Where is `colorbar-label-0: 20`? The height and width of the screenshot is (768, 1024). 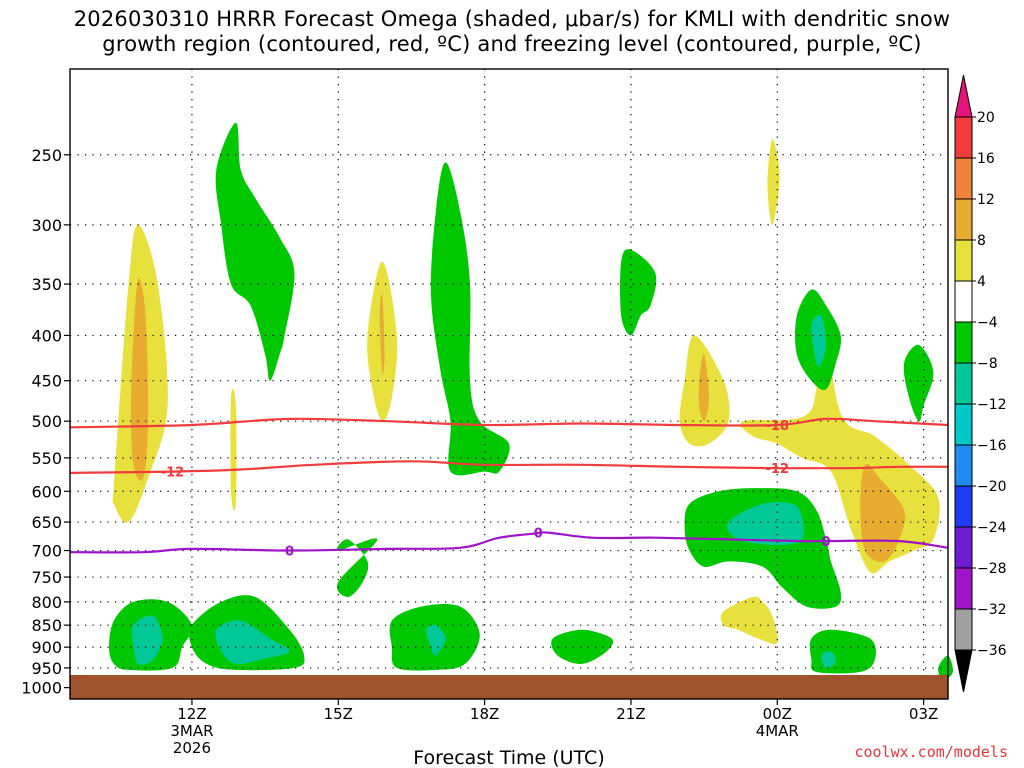
colorbar-label-0: 20 is located at coordinates (986, 118).